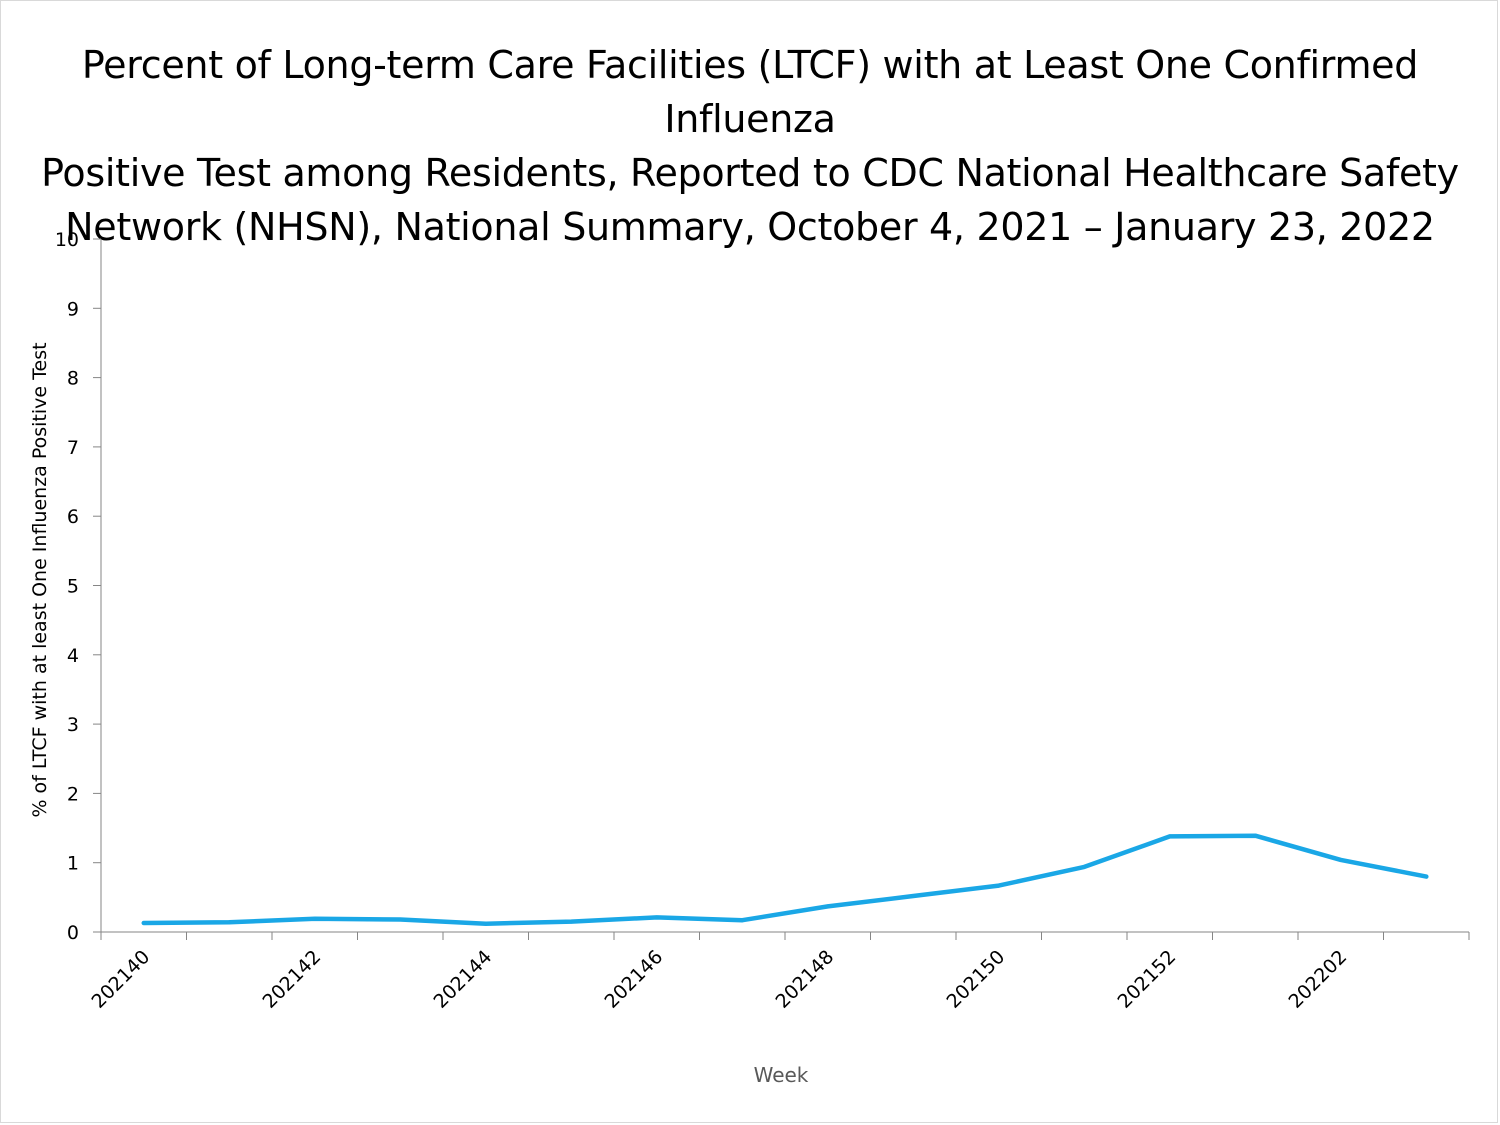 This screenshot has height=1125, width=1500. Describe the element at coordinates (73, 517) in the screenshot. I see `y-tick-label: 6` at that location.